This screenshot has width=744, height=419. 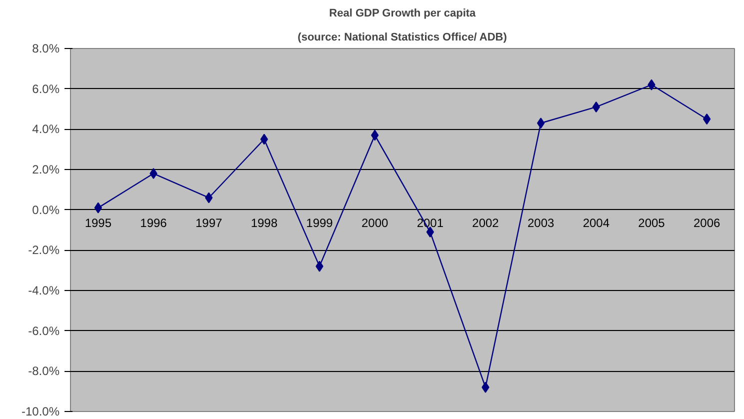 I want to click on y-tick-label: 6.0%, so click(x=46, y=89).